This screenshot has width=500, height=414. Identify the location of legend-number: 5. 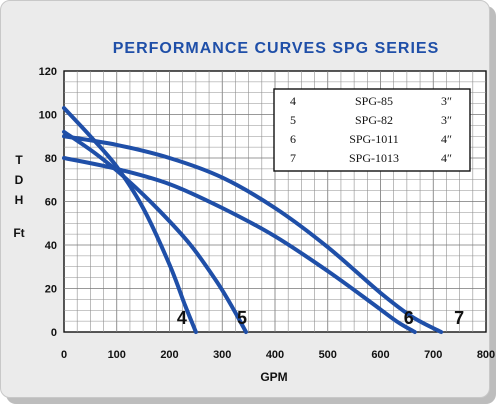
(293, 120).